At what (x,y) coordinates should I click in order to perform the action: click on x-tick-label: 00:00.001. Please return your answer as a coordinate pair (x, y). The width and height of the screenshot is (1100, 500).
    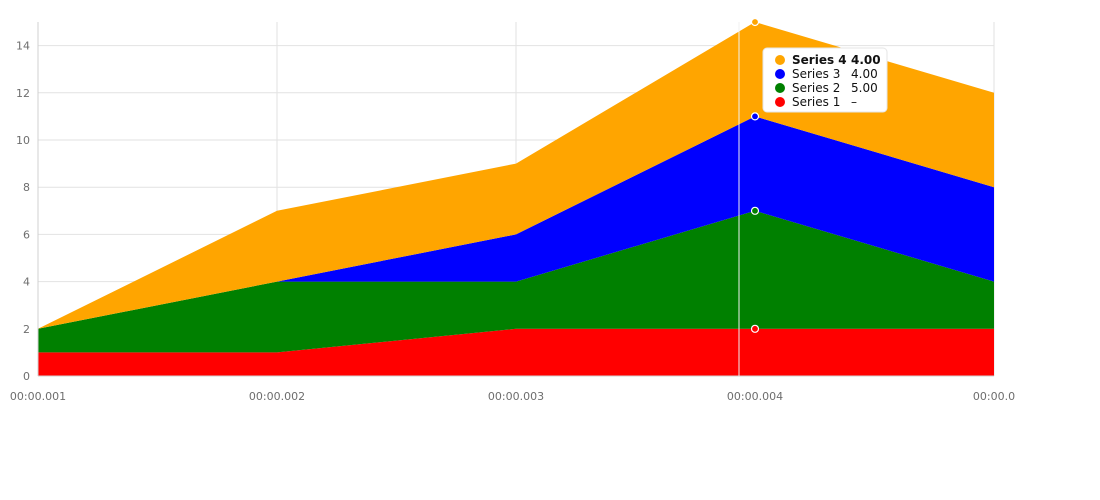
    Looking at the image, I should click on (38, 396).